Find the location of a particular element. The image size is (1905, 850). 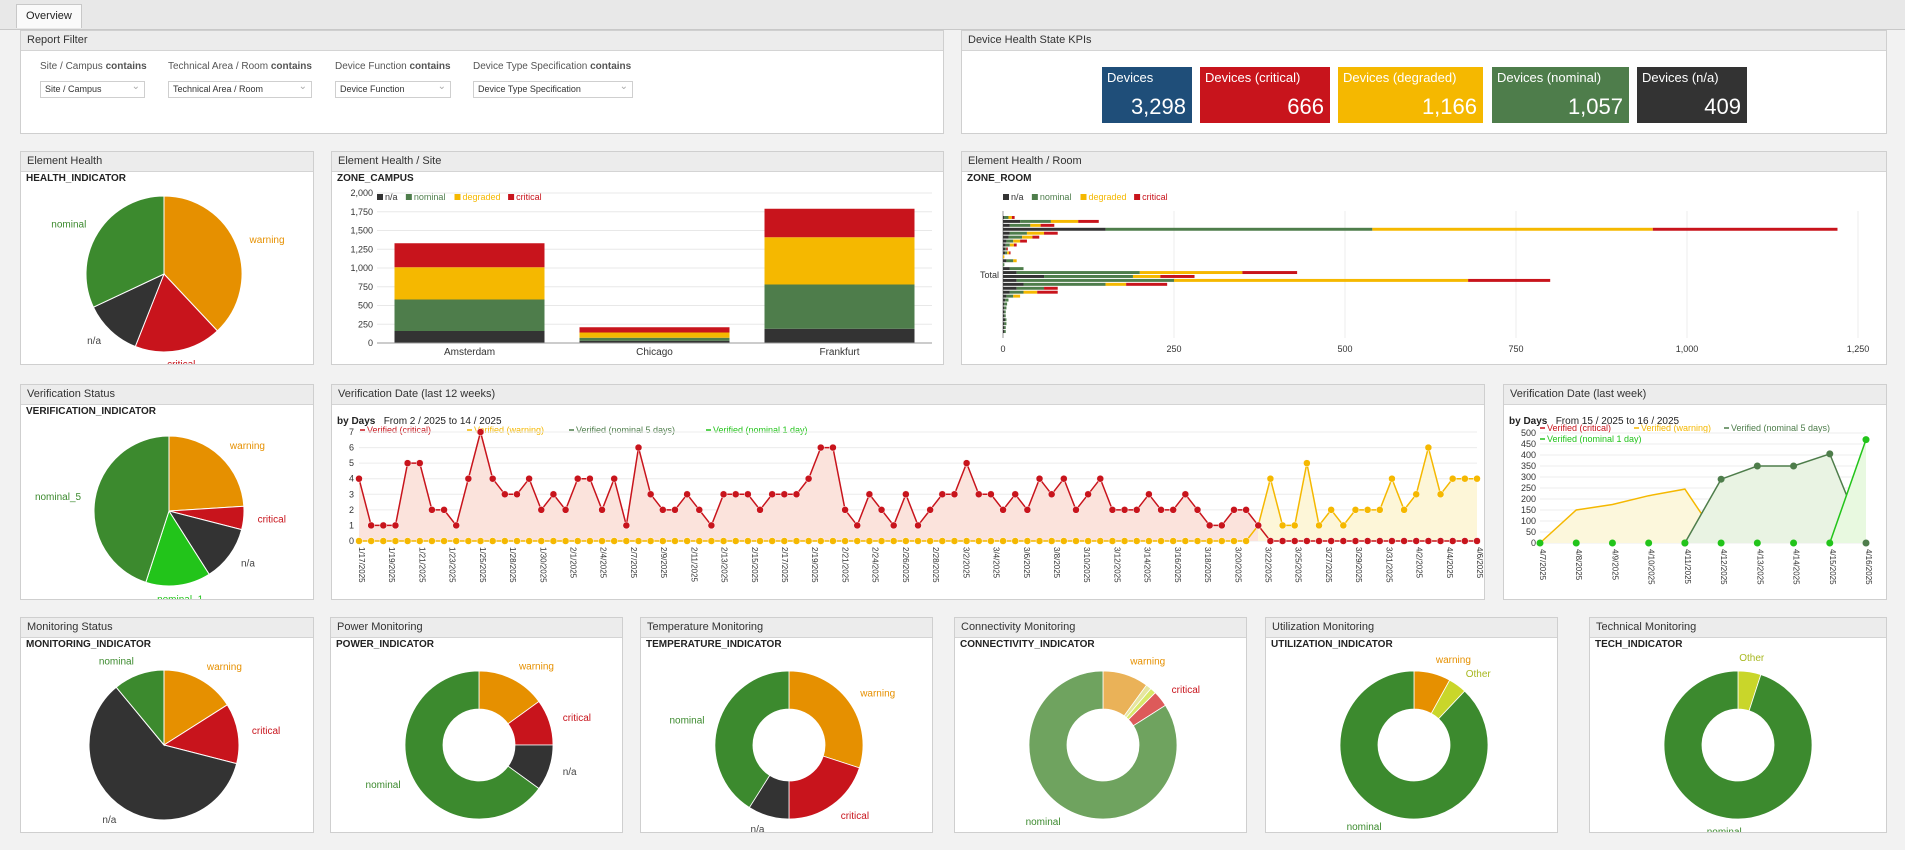

v1w-x-label: 4/11/2025 is located at coordinates (1687, 567).